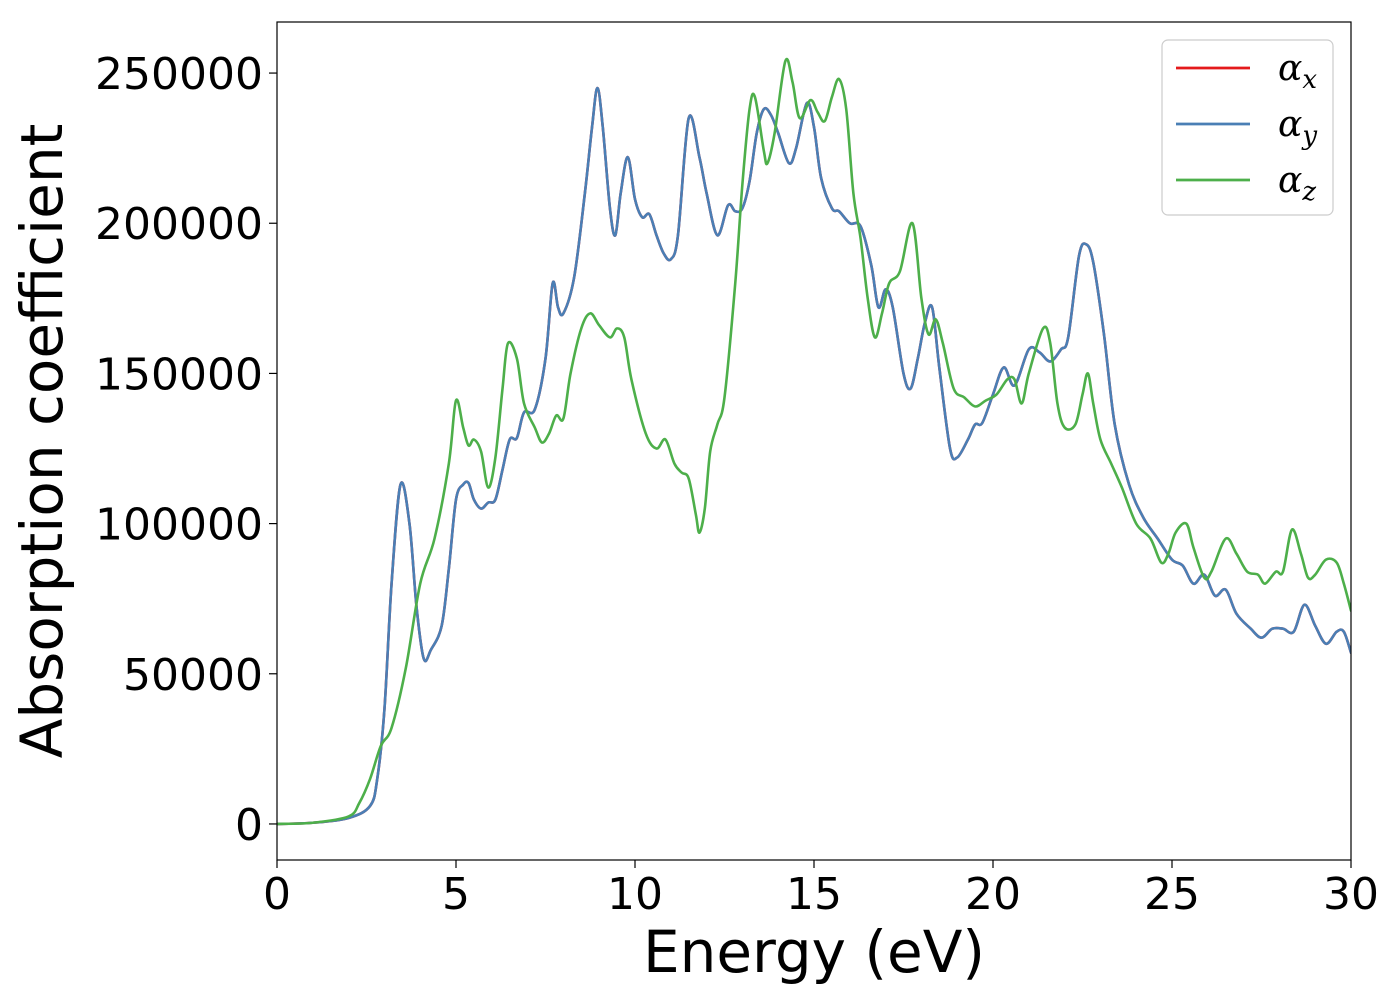 This screenshot has height=1000, width=1400. What do you see at coordinates (993, 894) in the screenshot?
I see `x-tick-label: 20` at bounding box center [993, 894].